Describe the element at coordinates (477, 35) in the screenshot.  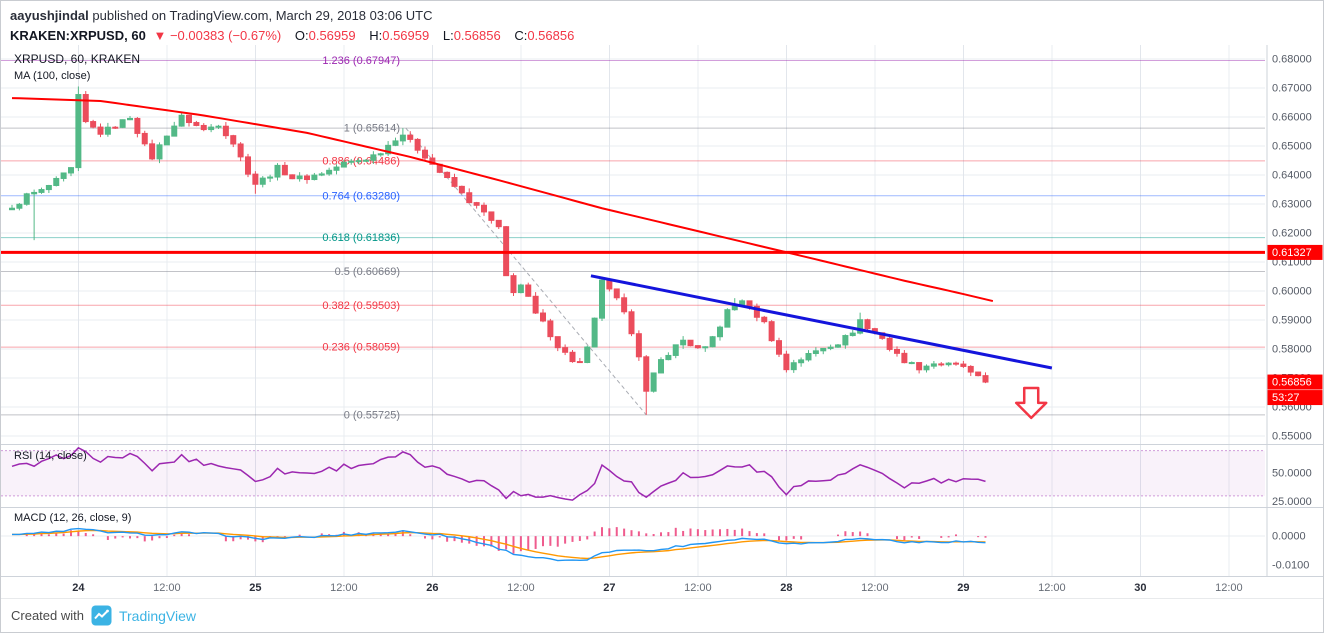
I see `low-value: 0.56856` at that location.